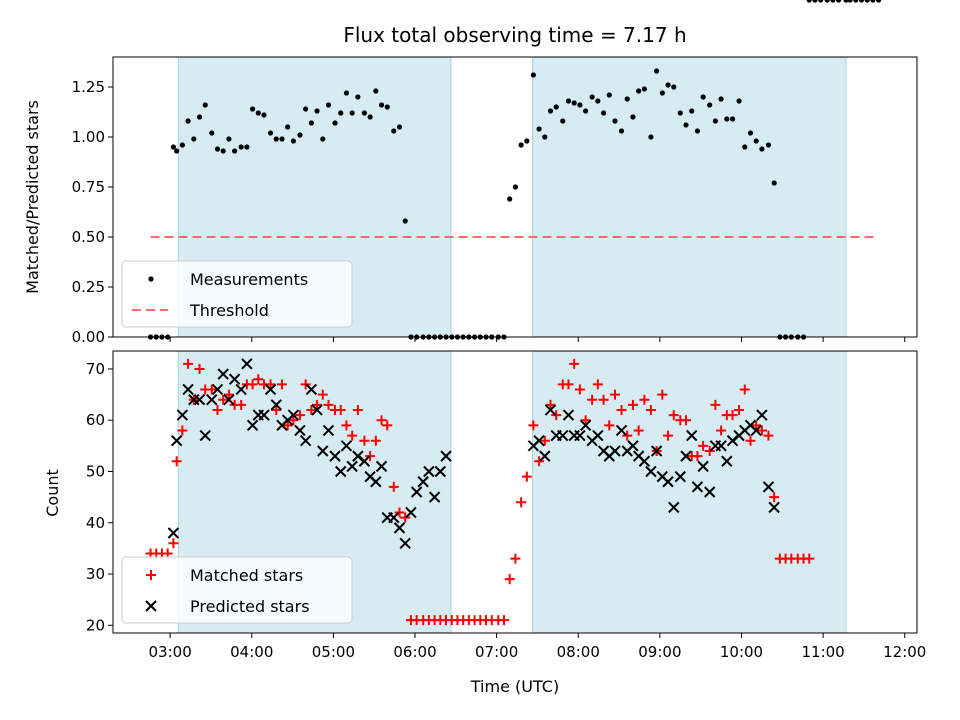  Describe the element at coordinates (904, 652) in the screenshot. I see `x-tick-label: 12:00` at that location.